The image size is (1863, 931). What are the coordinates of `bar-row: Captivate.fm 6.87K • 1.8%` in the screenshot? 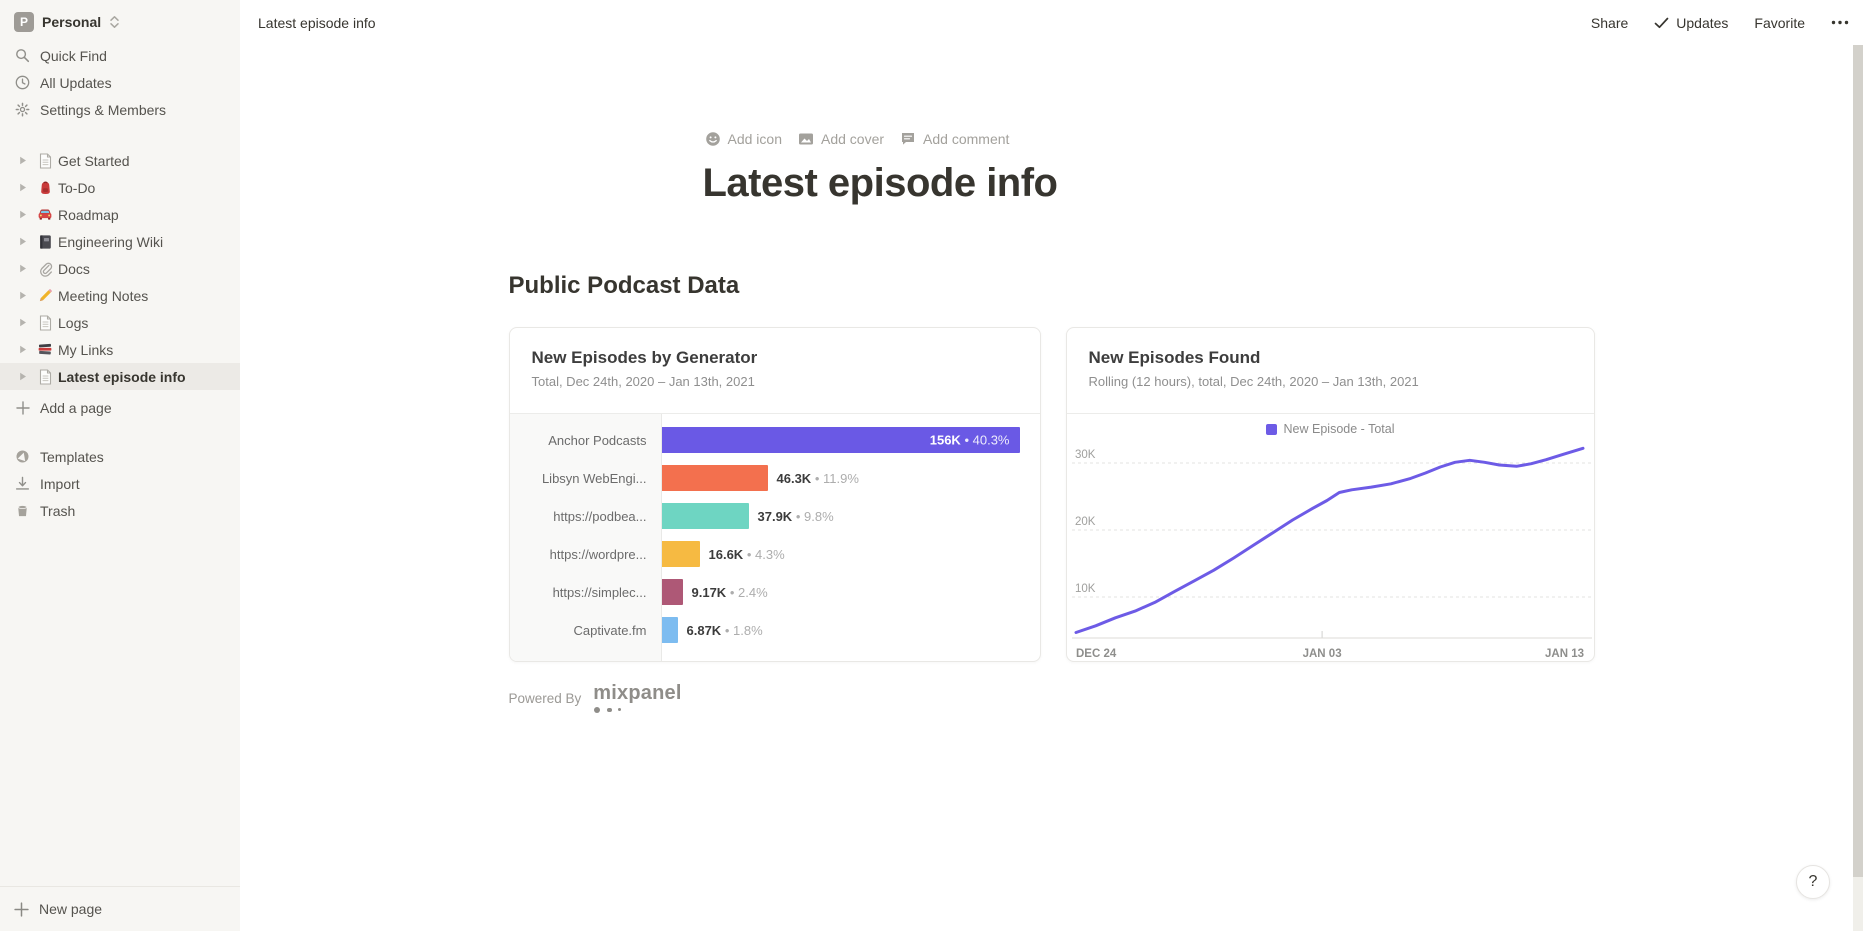 It's located at (775, 630).